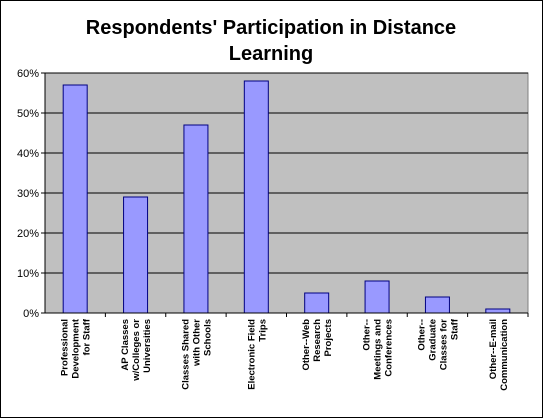 Image resolution: width=543 pixels, height=418 pixels. I want to click on x-category-label-line: Conferences, so click(389, 348).